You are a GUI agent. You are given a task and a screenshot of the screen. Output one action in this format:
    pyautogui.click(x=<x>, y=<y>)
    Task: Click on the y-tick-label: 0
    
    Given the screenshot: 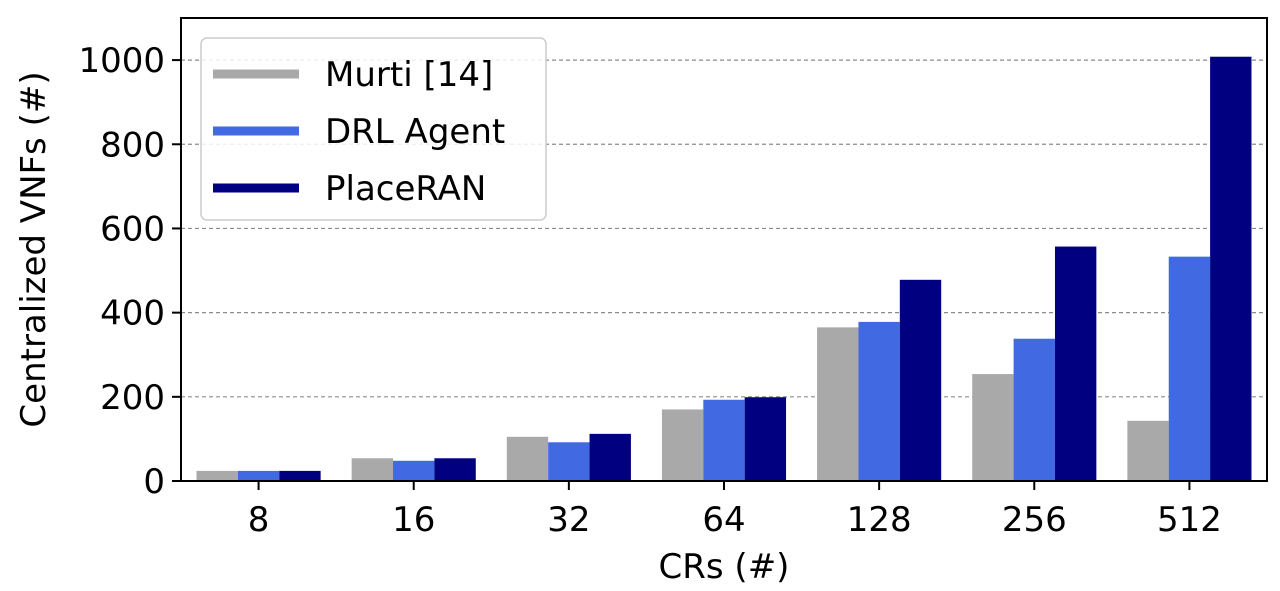 What is the action you would take?
    pyautogui.click(x=154, y=482)
    